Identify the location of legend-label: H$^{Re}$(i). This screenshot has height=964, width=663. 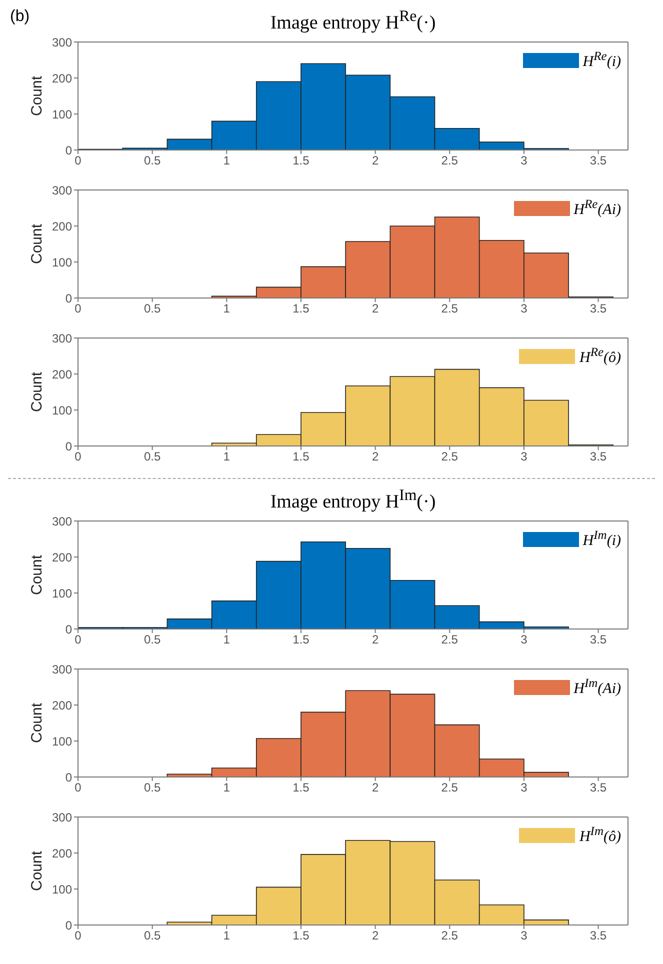
(601, 60).